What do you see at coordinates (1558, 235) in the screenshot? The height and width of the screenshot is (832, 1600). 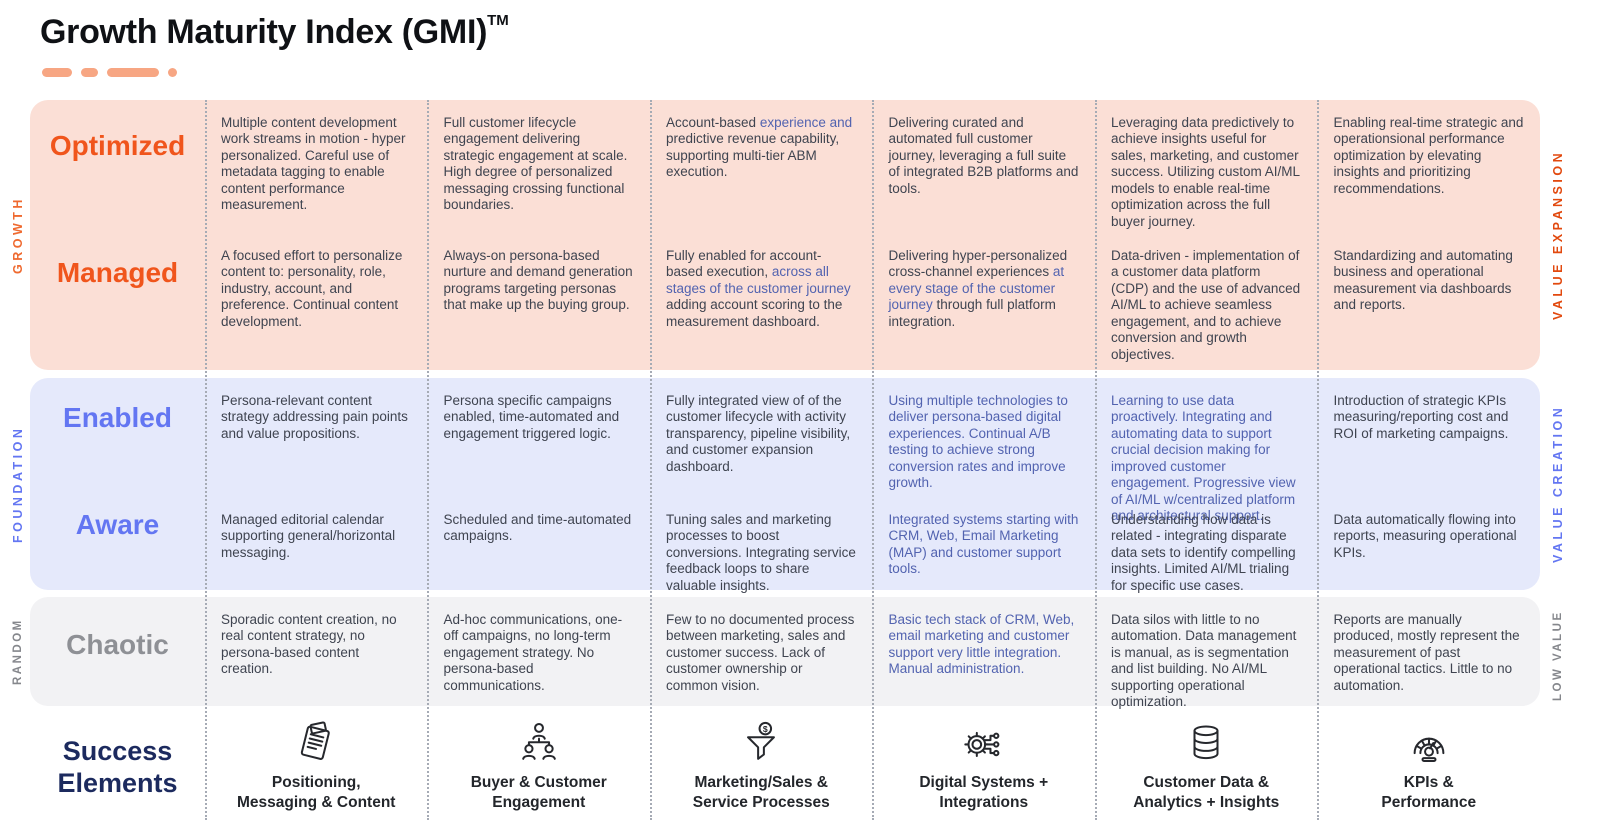 I see `axis-label-value-expansion: VALUE EXPANSION` at bounding box center [1558, 235].